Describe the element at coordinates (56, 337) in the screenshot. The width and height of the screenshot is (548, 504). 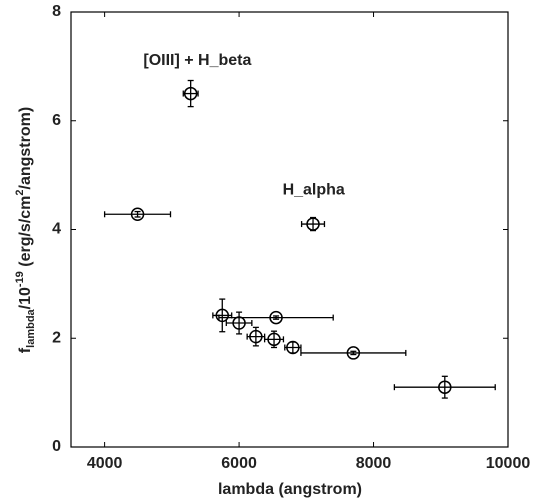
I see `y-tick-label: 2` at that location.